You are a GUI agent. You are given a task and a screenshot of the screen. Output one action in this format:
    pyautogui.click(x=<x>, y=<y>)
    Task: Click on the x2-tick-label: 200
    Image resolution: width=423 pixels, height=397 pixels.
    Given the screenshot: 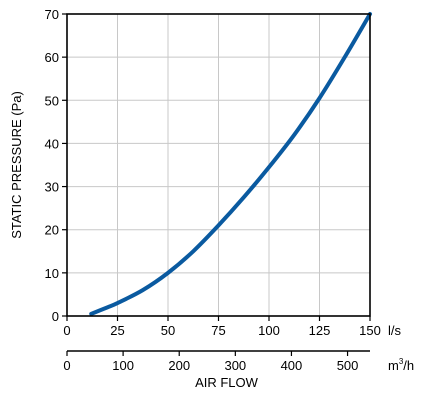 What is the action you would take?
    pyautogui.click(x=179, y=365)
    